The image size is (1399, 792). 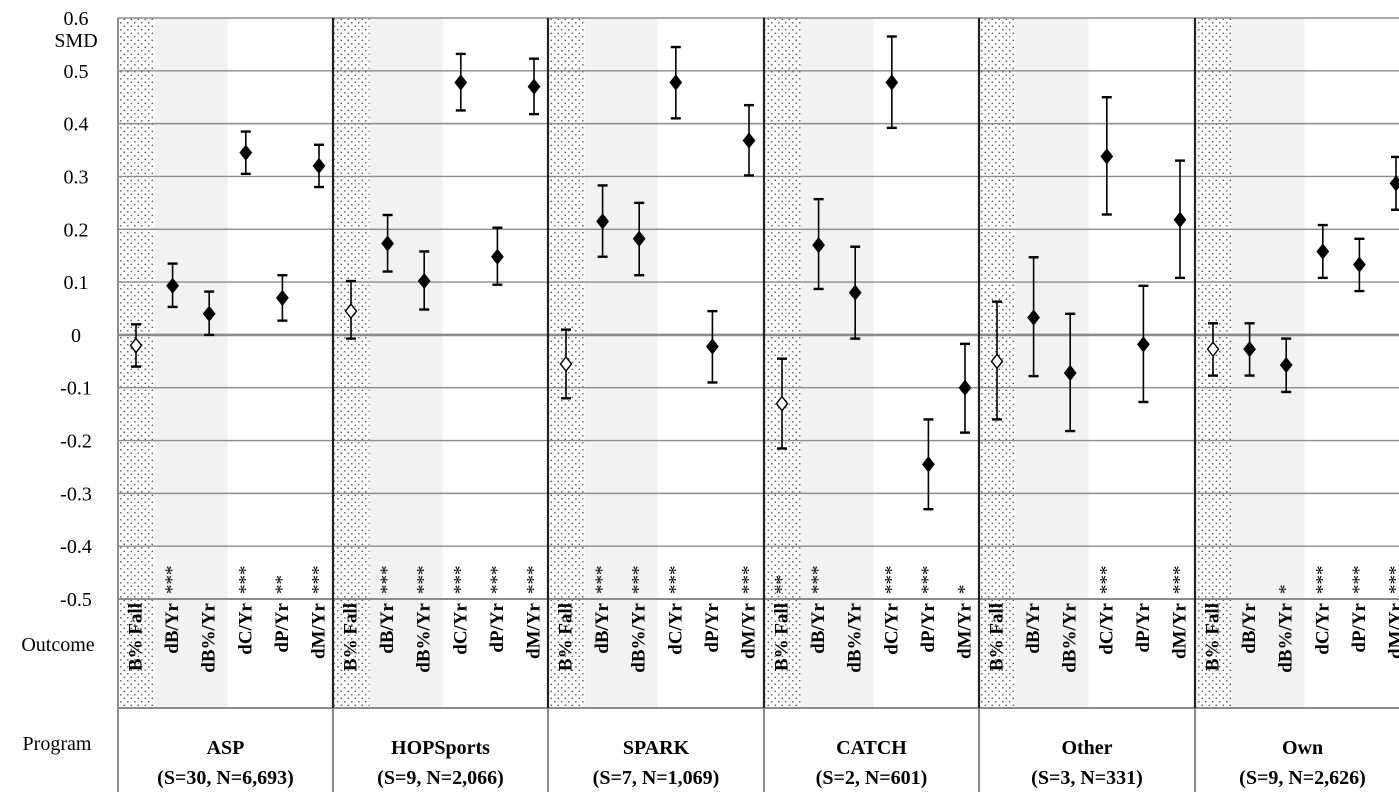 I want to click on y-tick-label: -0.3, so click(x=76, y=494).